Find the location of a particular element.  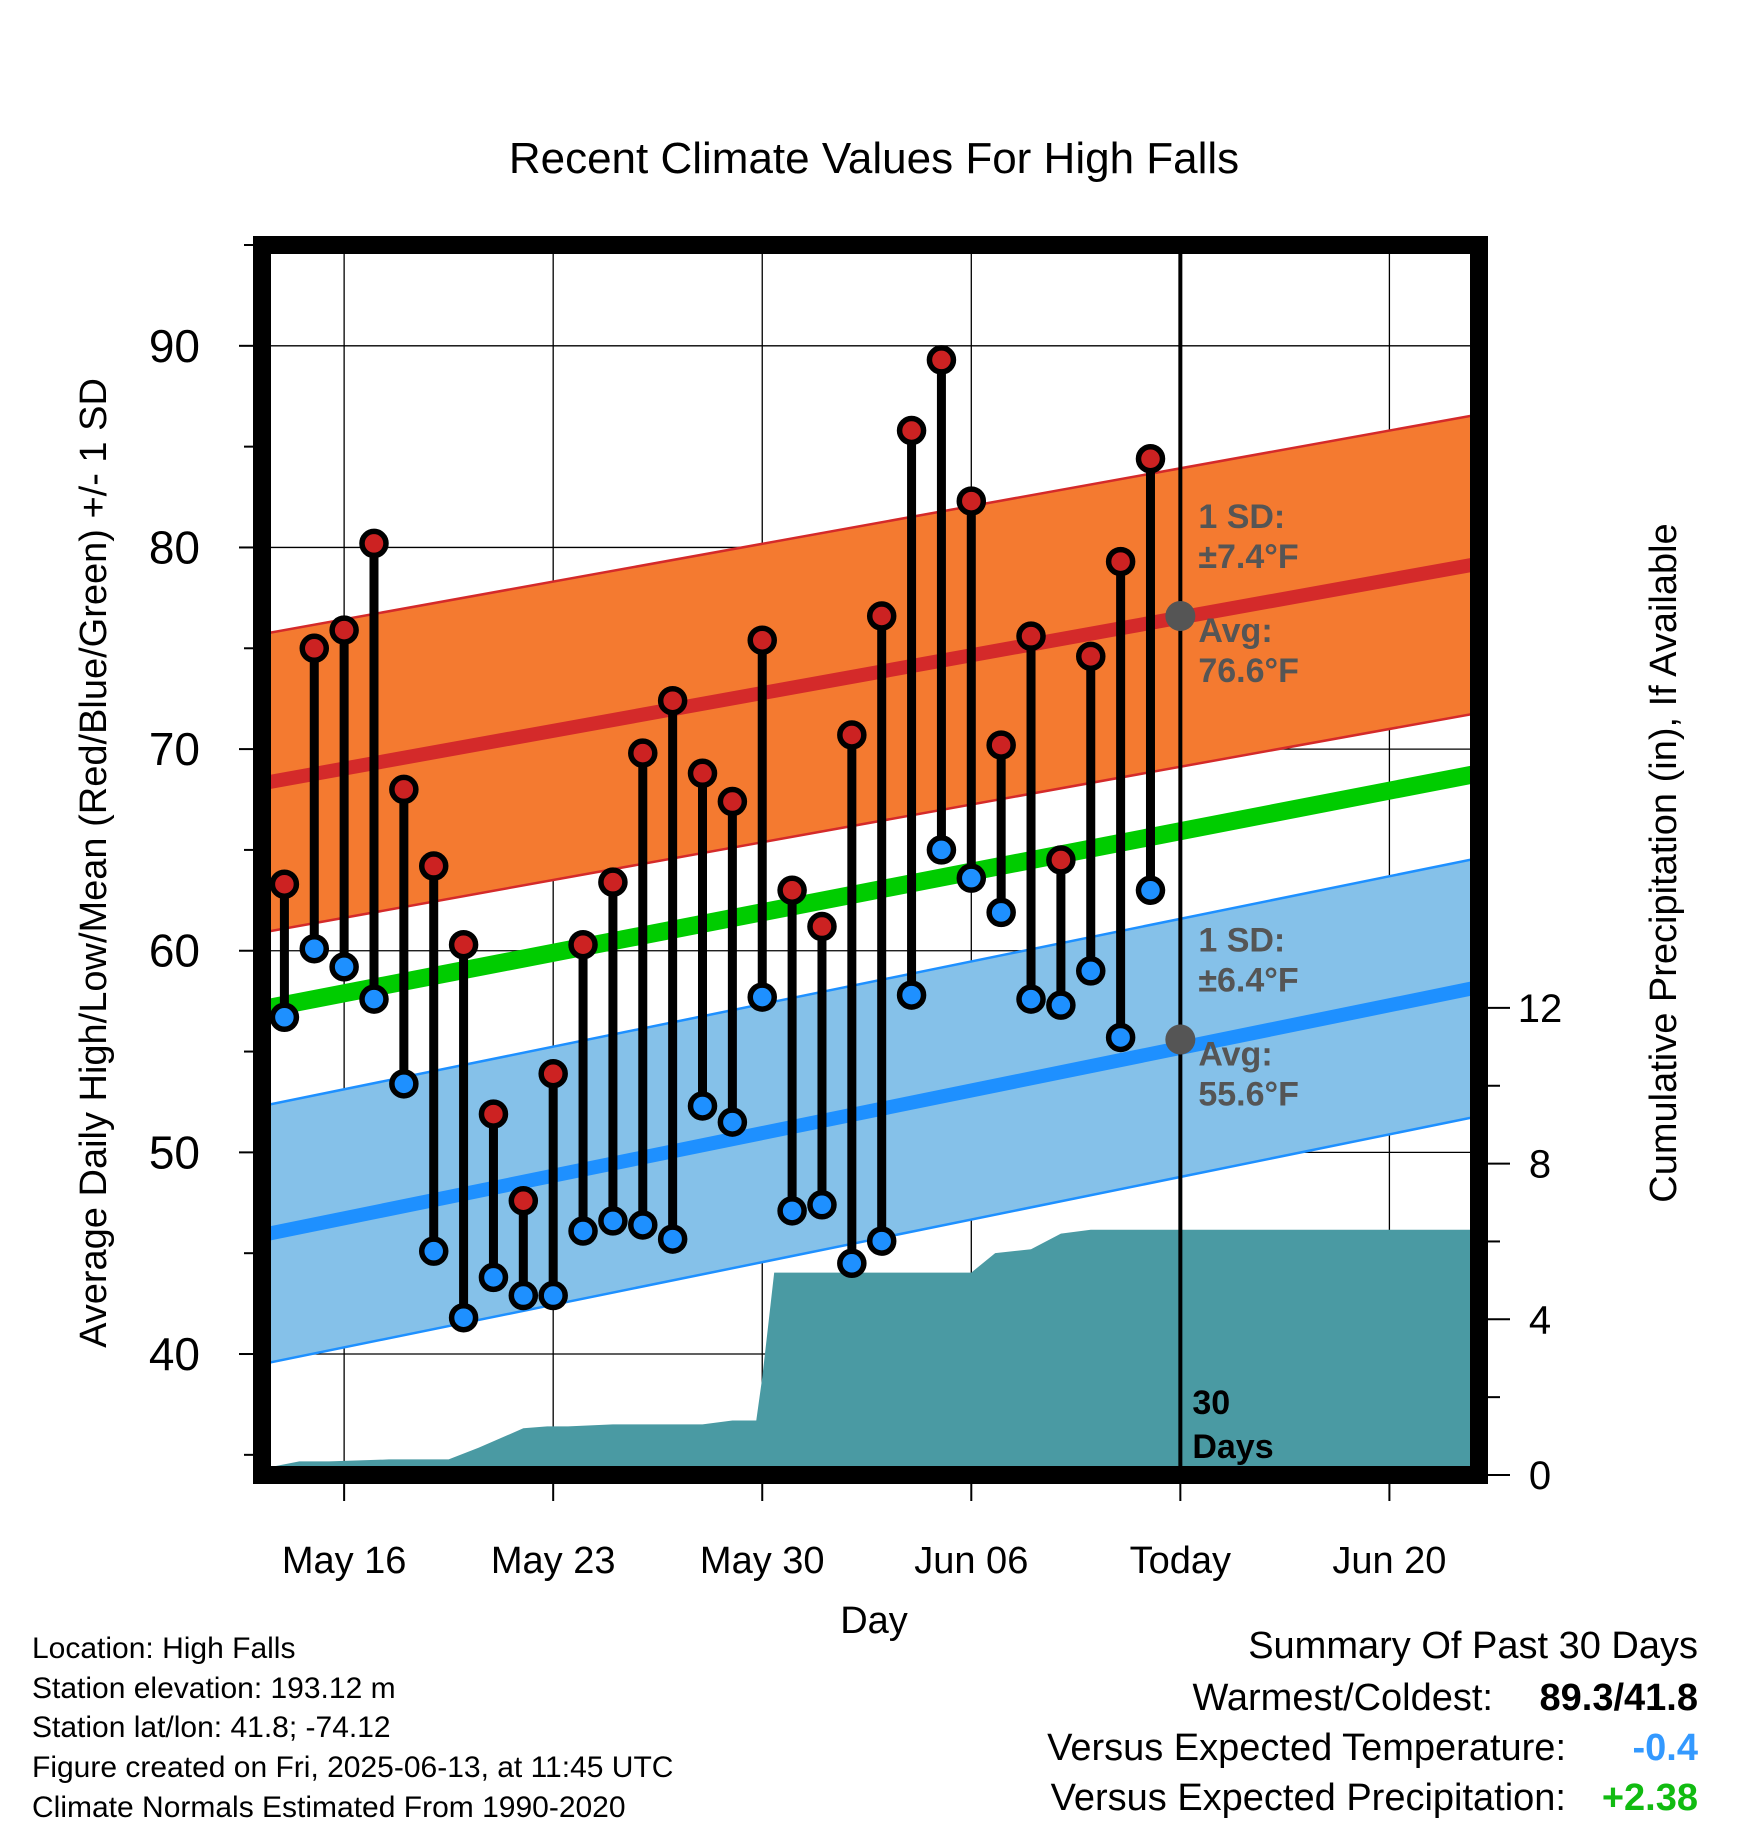

x-tick-label: Jun 20 is located at coordinates (1389, 1561).